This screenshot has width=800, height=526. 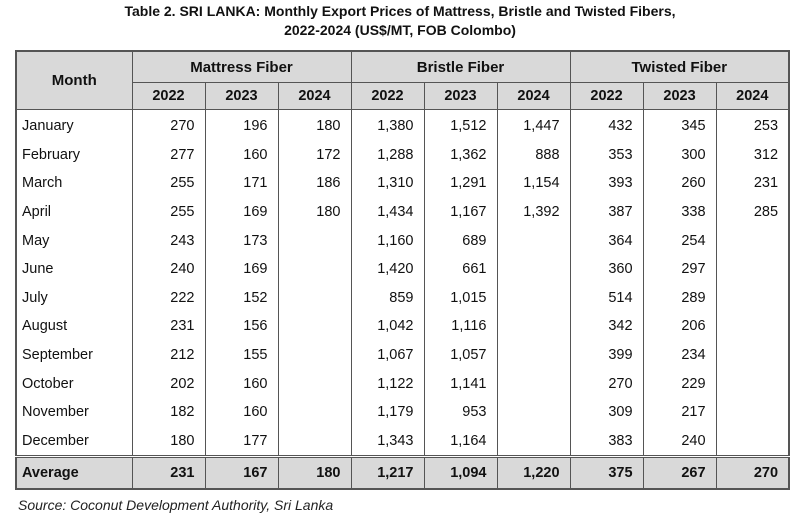 I want to click on value-cell: 1,291, so click(x=460, y=183).